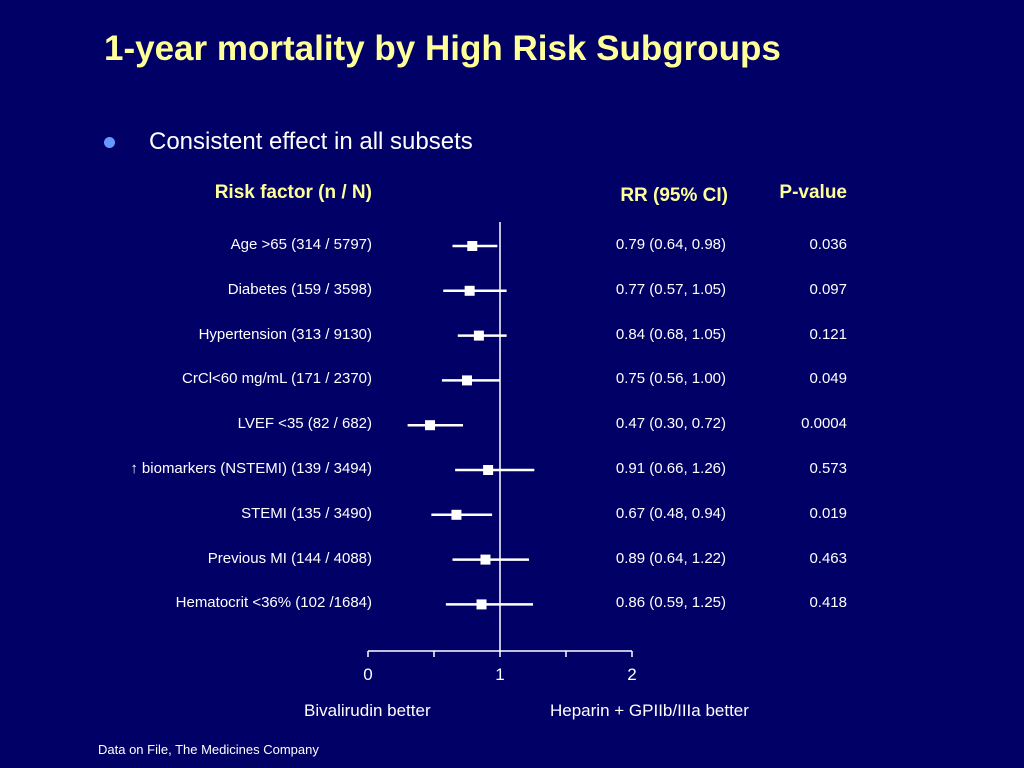 Image resolution: width=1024 pixels, height=768 pixels. I want to click on header-risk-factor: Risk factor (n / N), so click(293, 192).